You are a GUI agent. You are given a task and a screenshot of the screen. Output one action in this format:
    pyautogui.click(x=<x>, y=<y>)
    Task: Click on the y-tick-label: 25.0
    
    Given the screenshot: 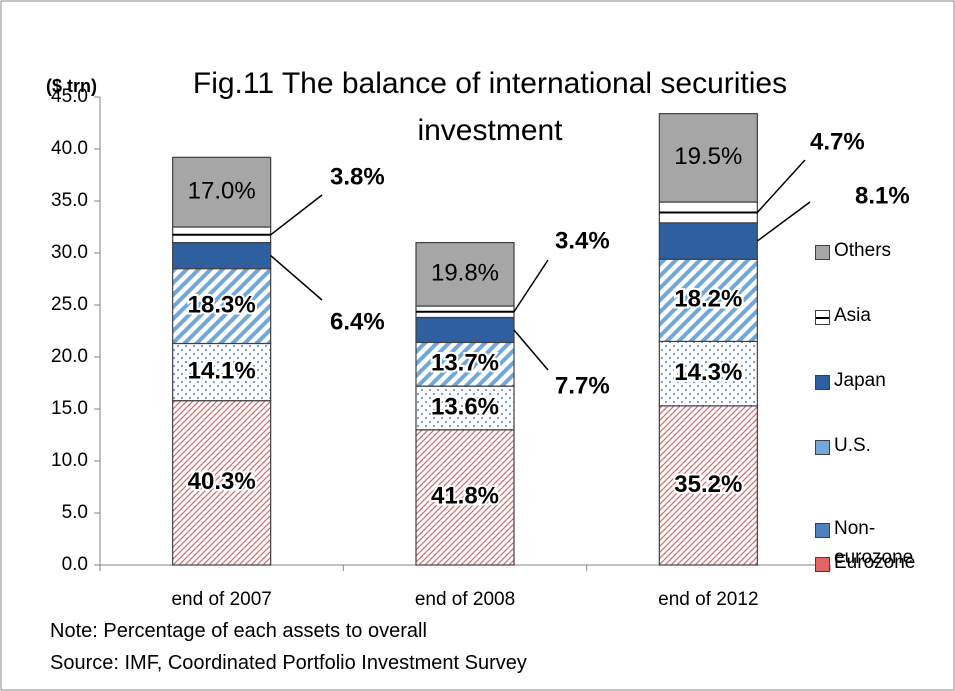 What is the action you would take?
    pyautogui.click(x=69, y=304)
    